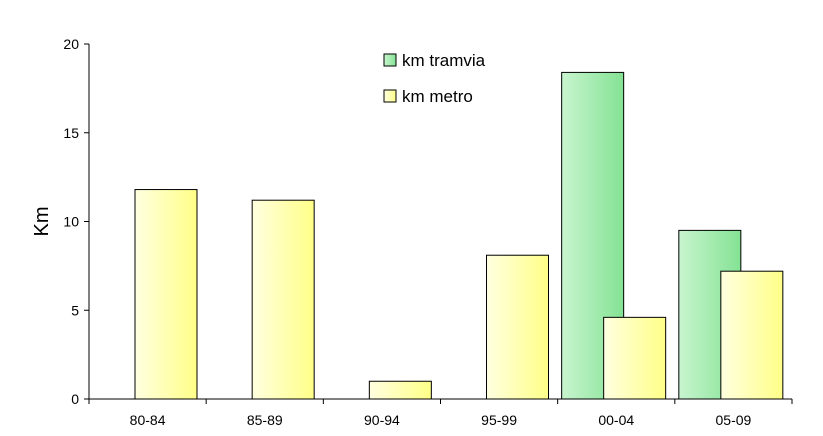  What do you see at coordinates (75, 399) in the screenshot?
I see `y-tick-label: 0` at bounding box center [75, 399].